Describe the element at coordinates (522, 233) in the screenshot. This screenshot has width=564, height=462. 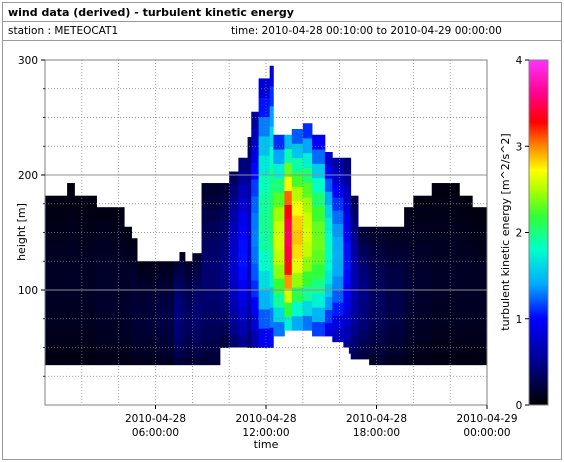
I see `colorbar-axis: 0 1 2 3 4` at that location.